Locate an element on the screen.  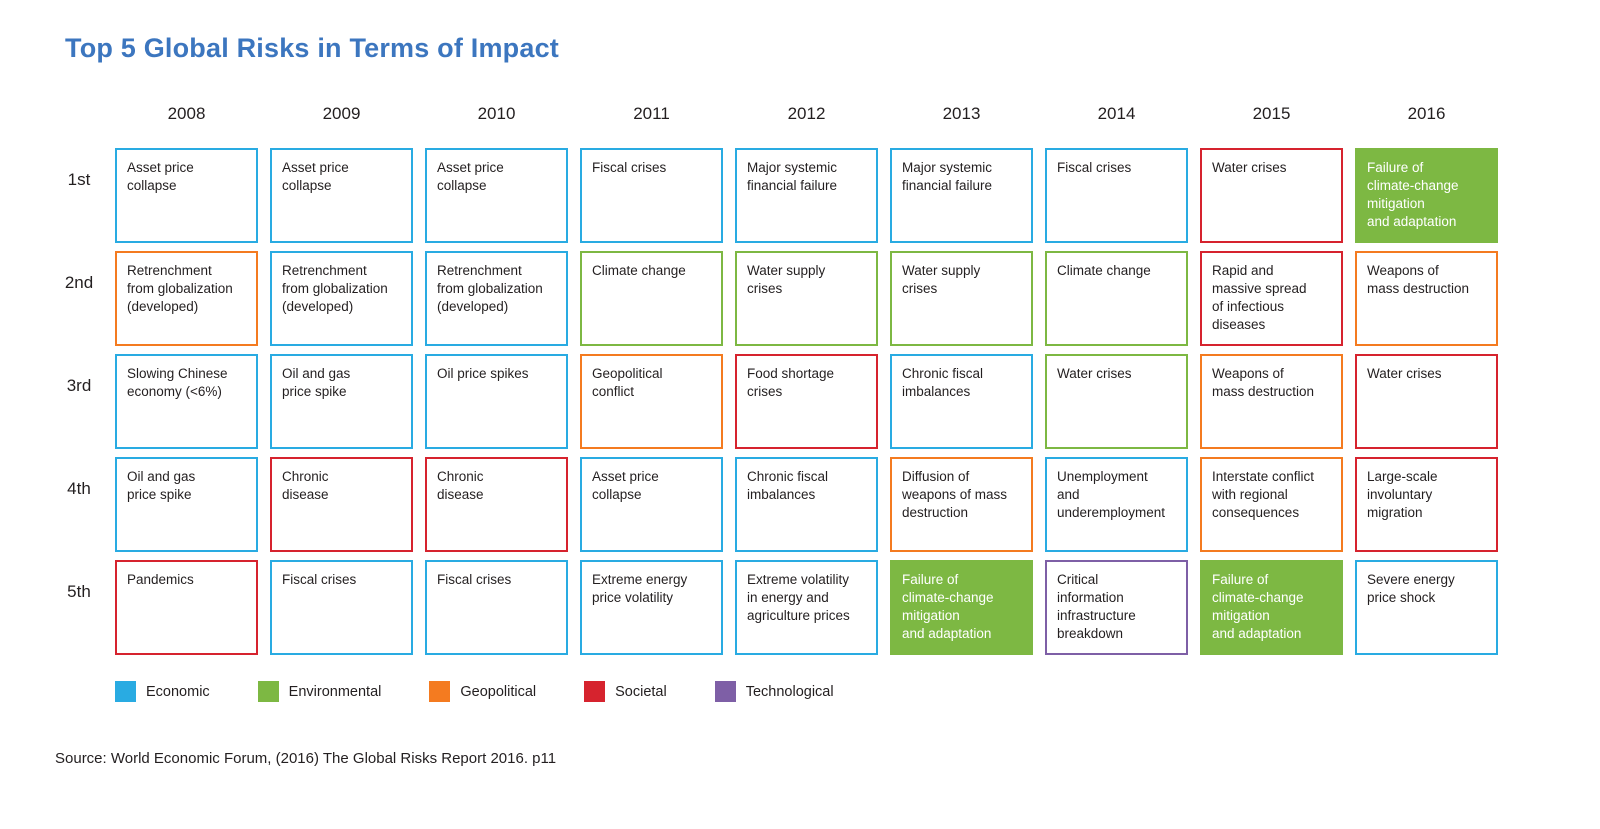
risk-cell: Geopolitical conflict is located at coordinates (651, 401).